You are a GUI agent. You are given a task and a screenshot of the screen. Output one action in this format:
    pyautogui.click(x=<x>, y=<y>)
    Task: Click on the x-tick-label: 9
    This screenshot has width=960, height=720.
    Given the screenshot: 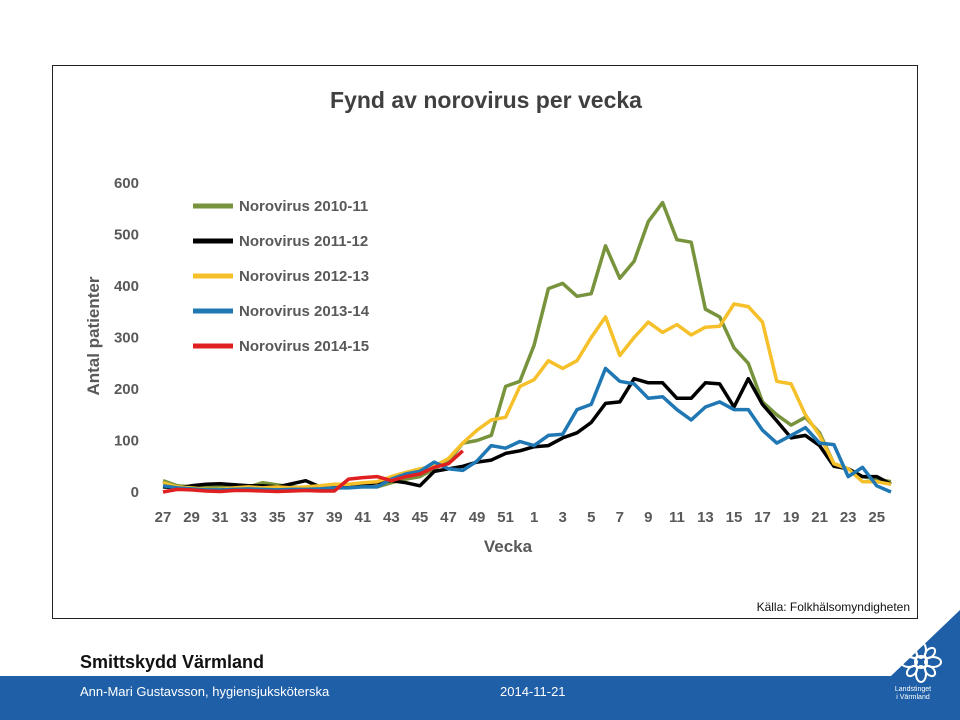 What is the action you would take?
    pyautogui.click(x=648, y=517)
    